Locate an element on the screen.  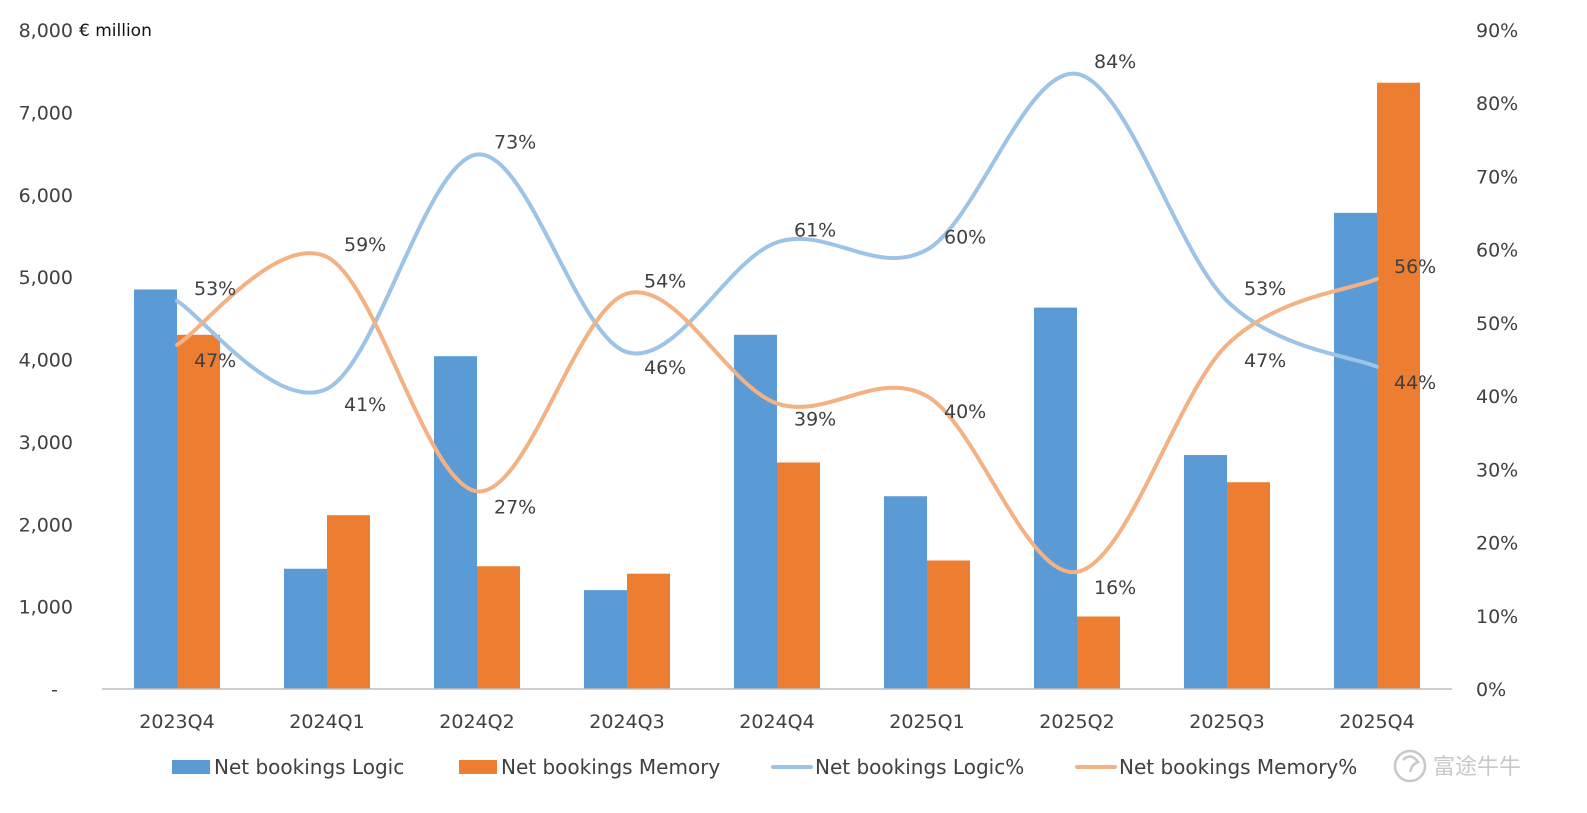
data-label: 40% is located at coordinates (965, 412).